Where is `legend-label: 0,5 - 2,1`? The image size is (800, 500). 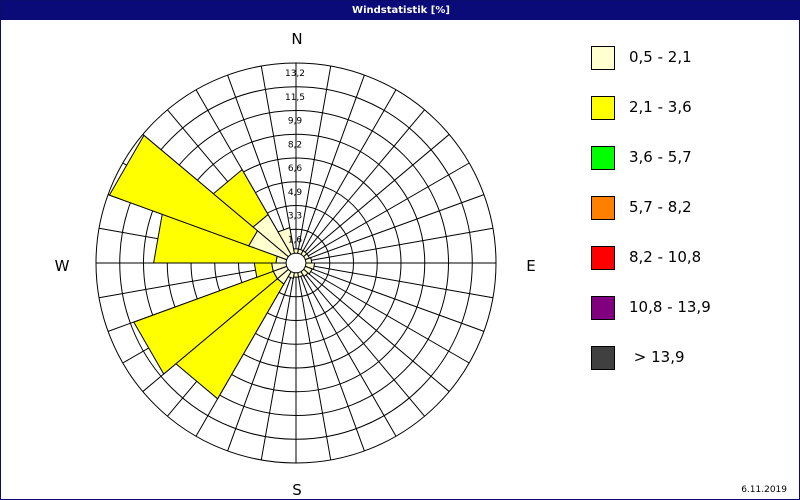 legend-label: 0,5 - 2,1 is located at coordinates (660, 57).